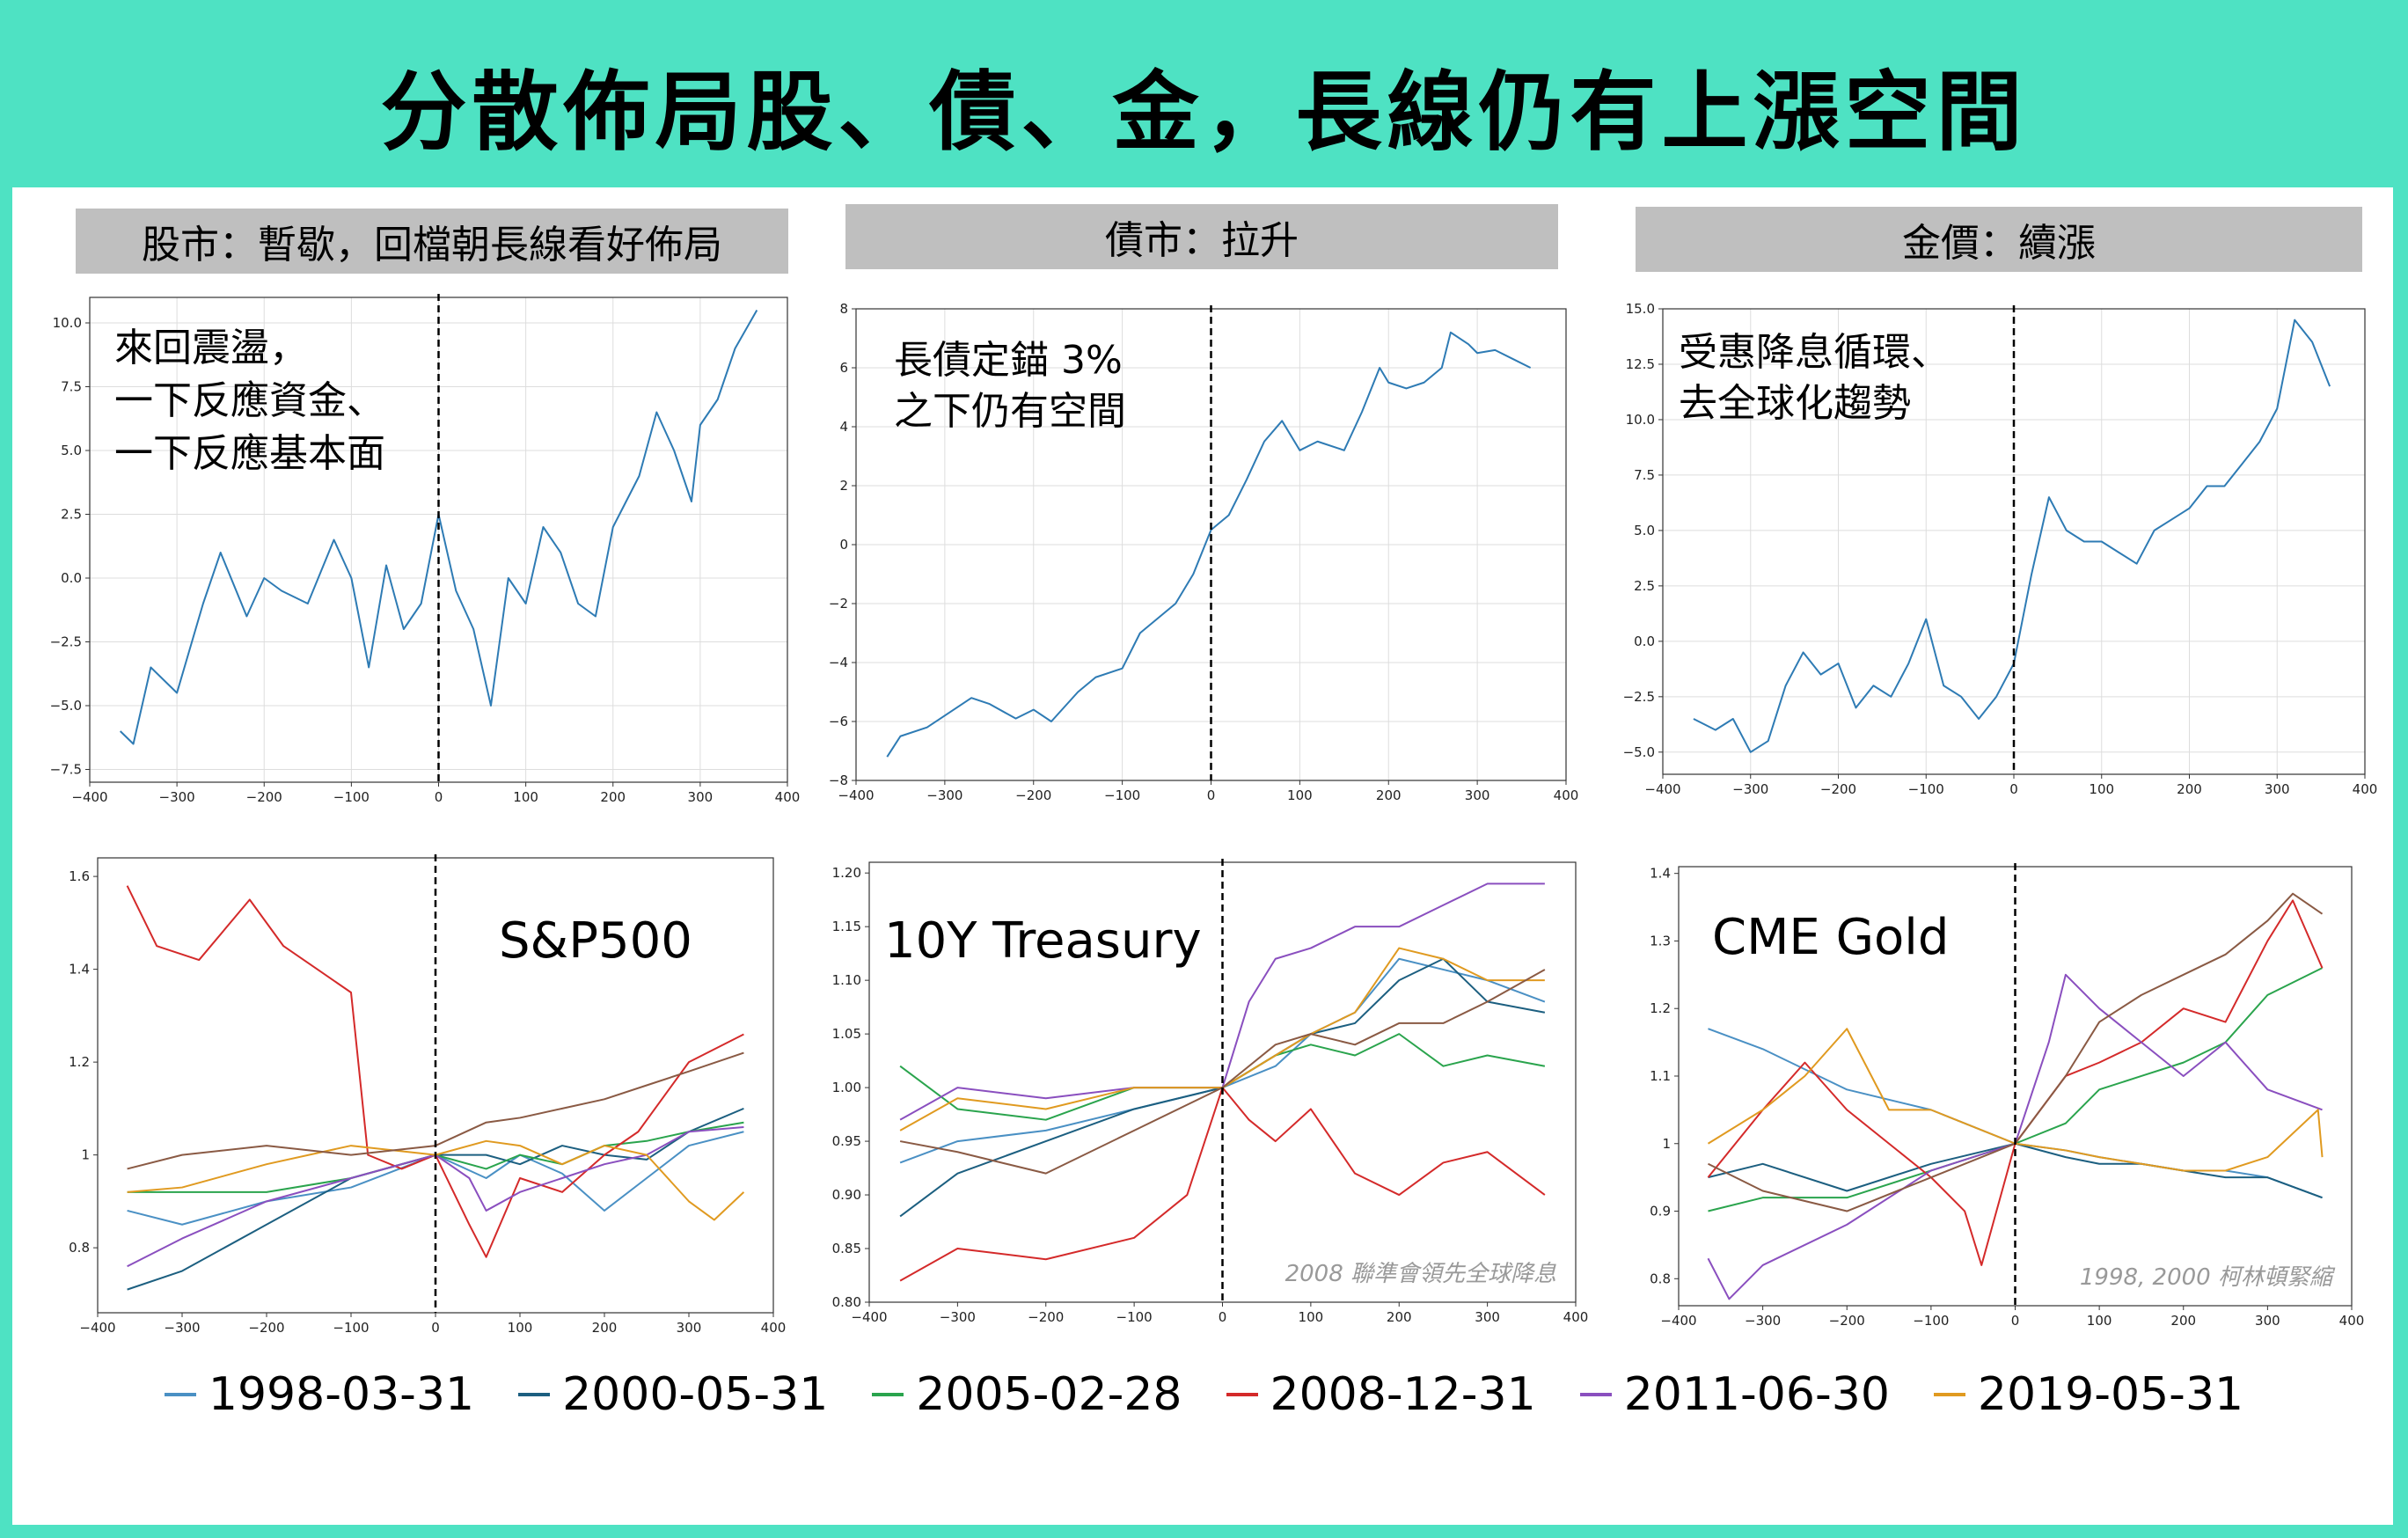 The image size is (2408, 1538). What do you see at coordinates (838, 780) in the screenshot?
I see `y-tick-label: −8` at bounding box center [838, 780].